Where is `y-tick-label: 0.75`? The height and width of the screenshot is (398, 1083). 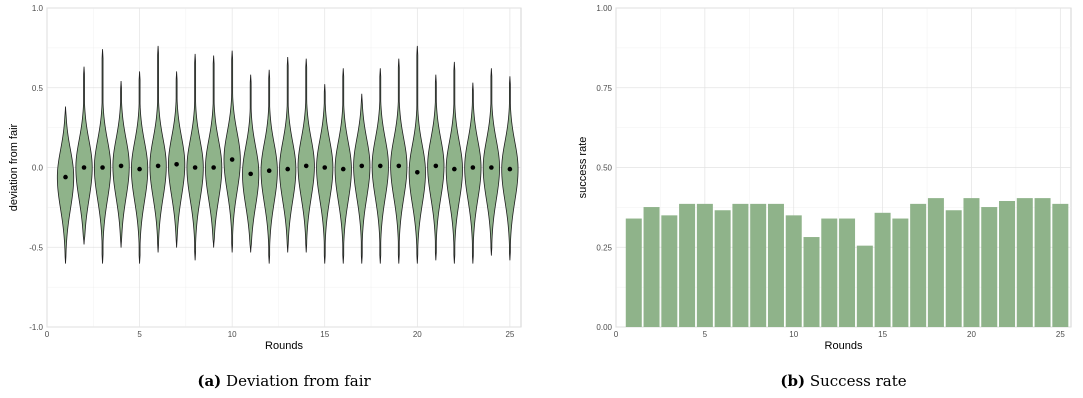
y-tick-label: 0.75 is located at coordinates (604, 88).